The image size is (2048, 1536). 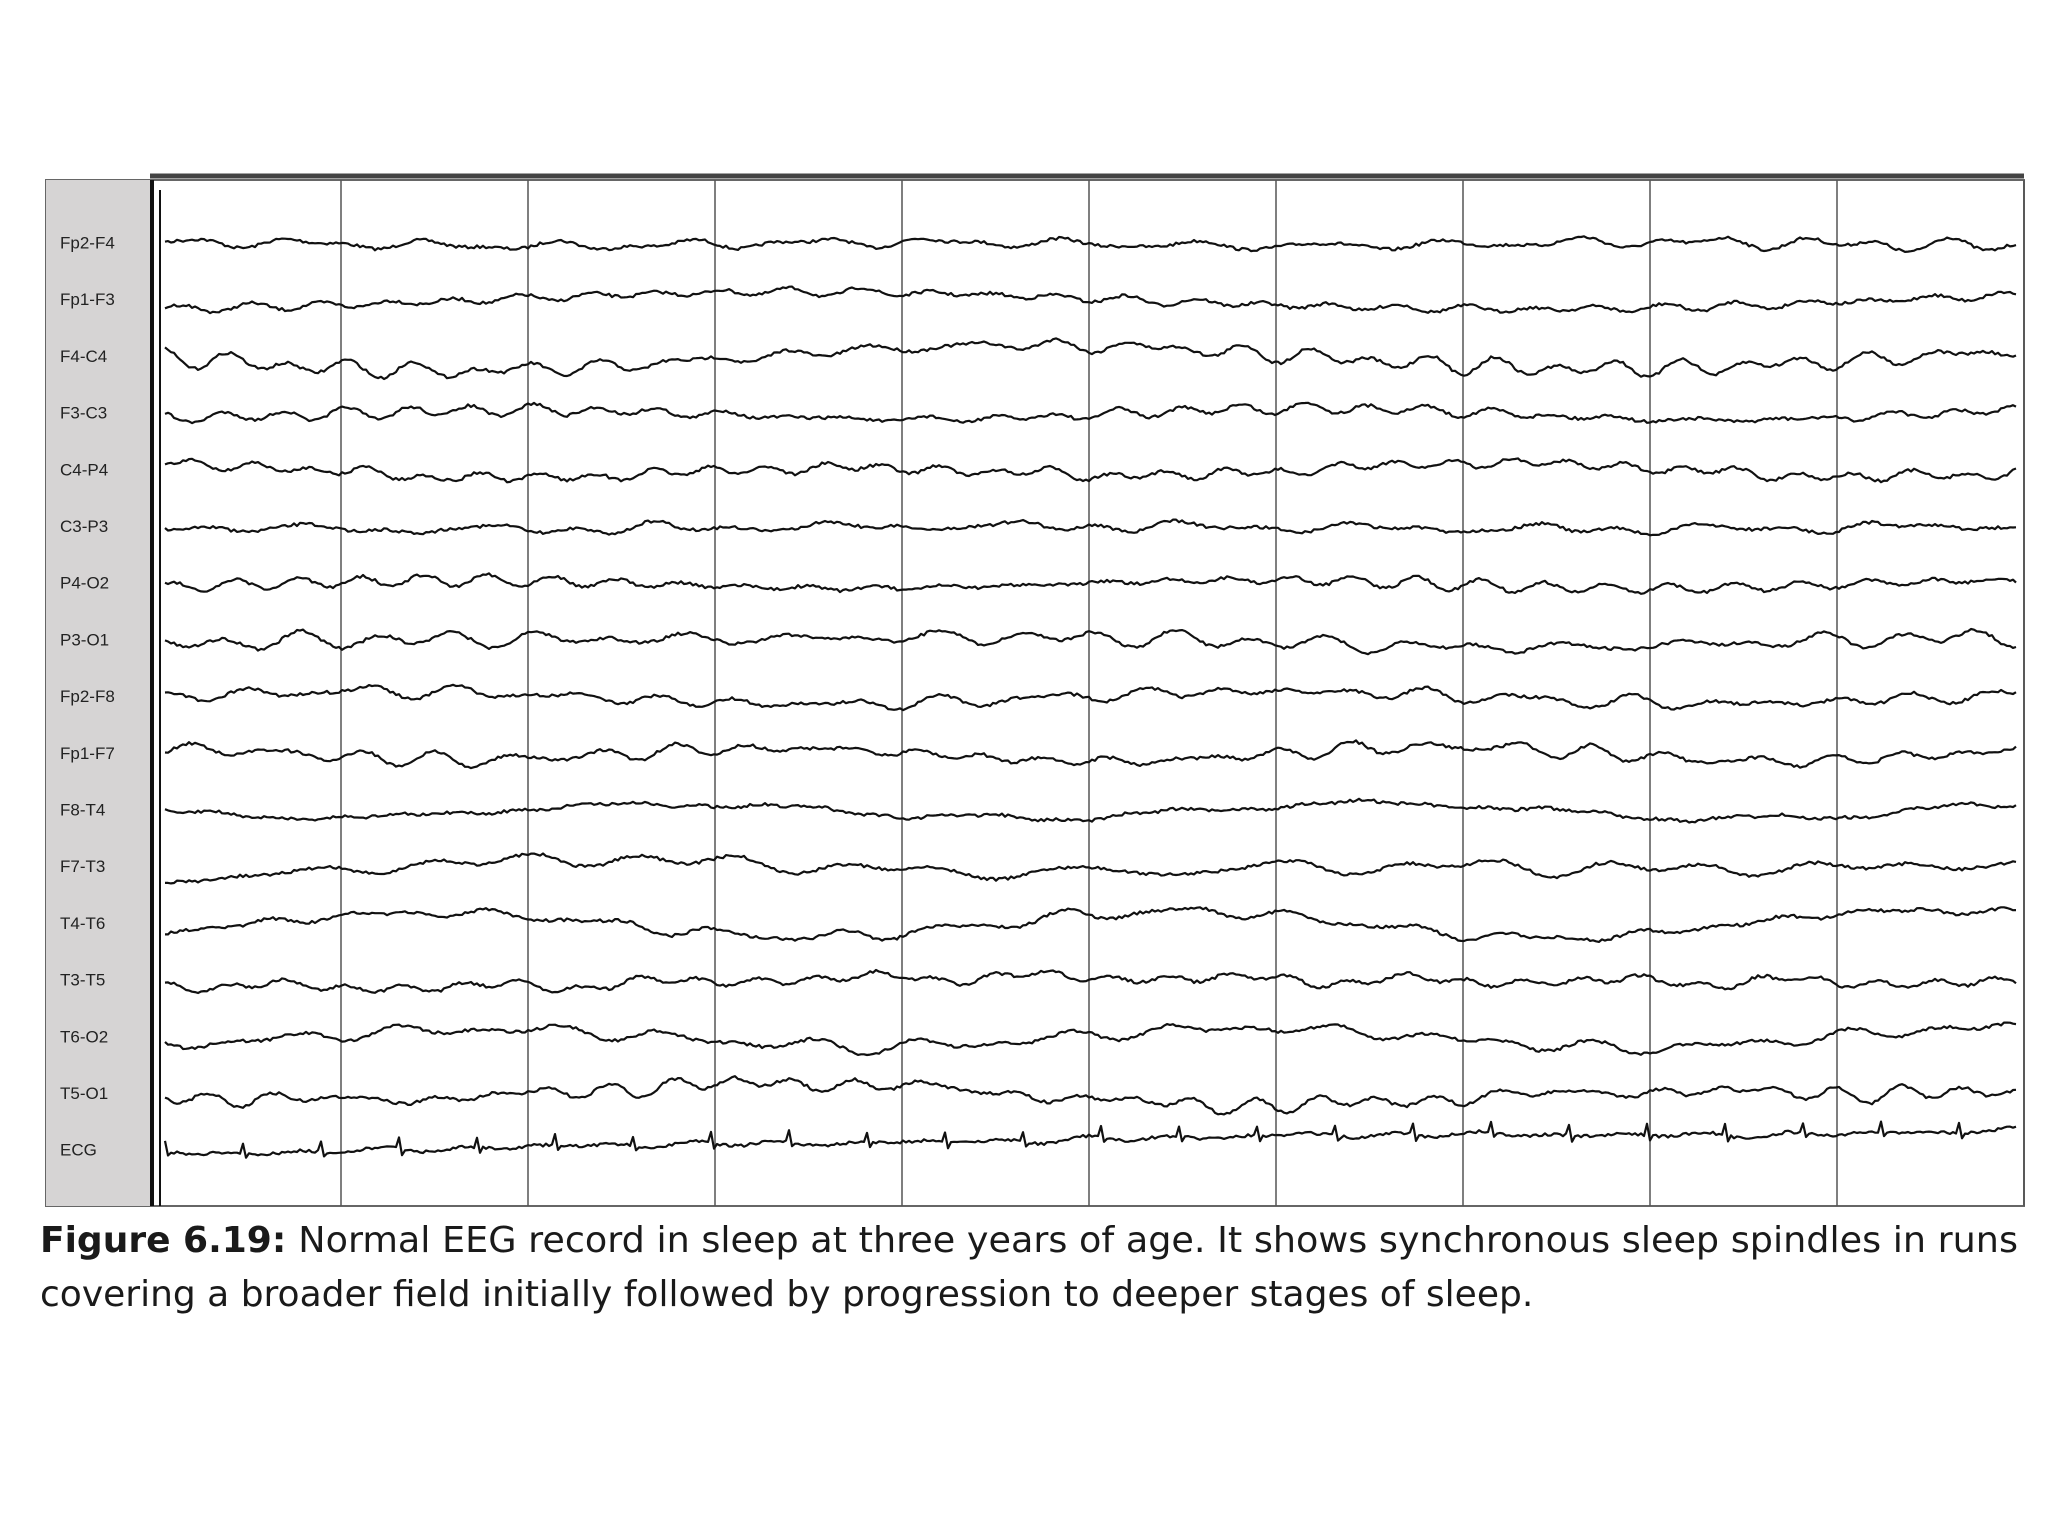 I want to click on channel-label: Fp1-F3, so click(x=87, y=299).